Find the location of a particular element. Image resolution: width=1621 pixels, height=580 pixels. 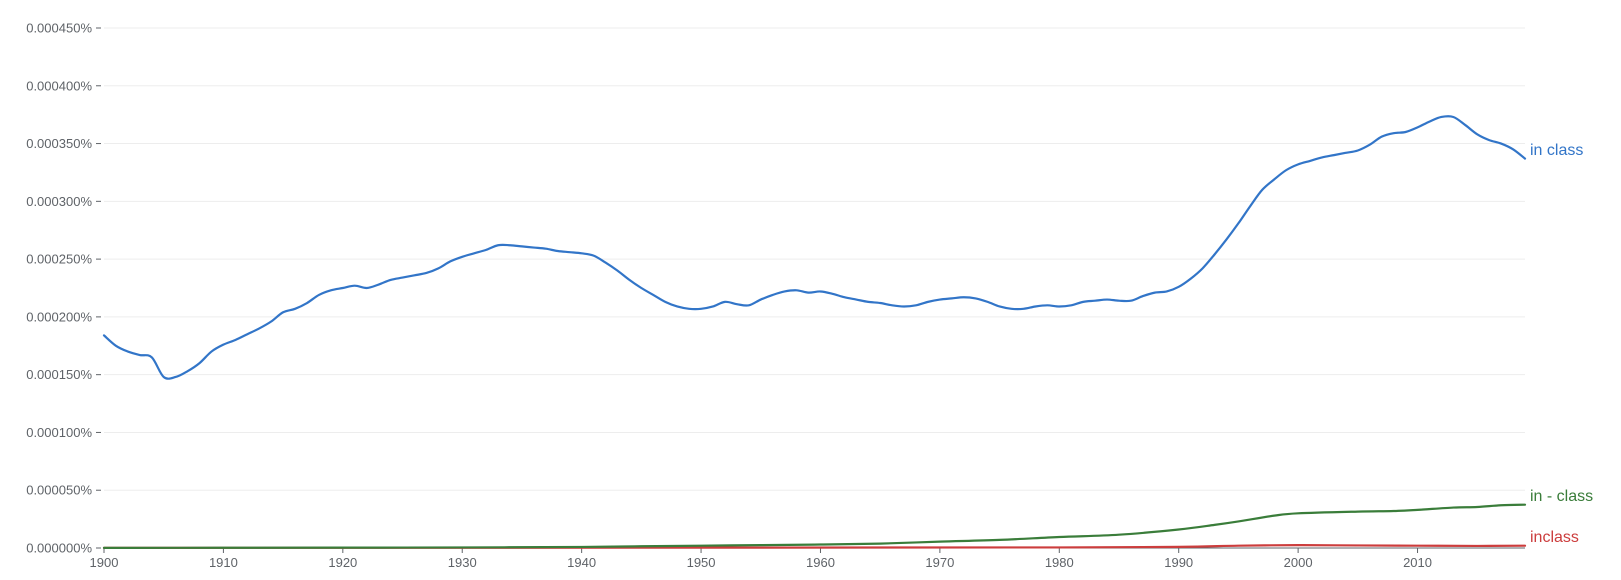

x-tick-label: 1940 is located at coordinates (581, 562).